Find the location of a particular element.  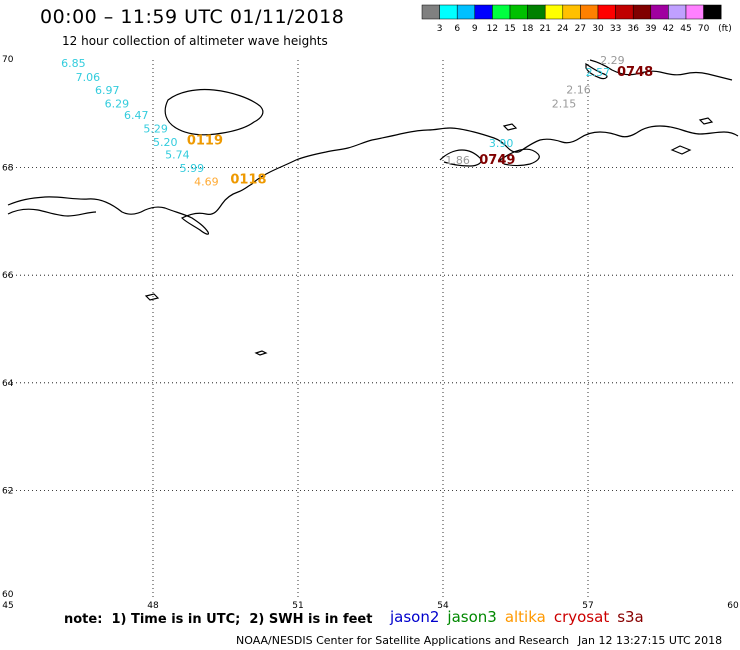

wave-height-label: 7.06 is located at coordinates (88, 77).